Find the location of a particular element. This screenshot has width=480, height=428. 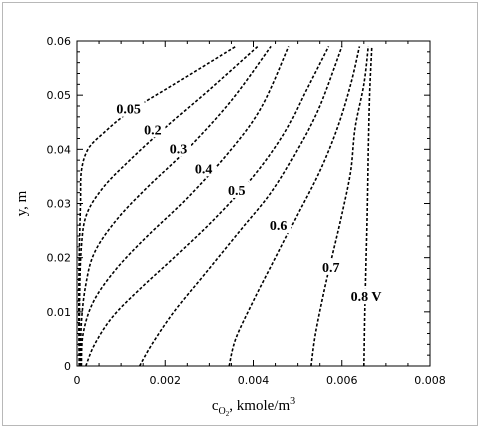

x-axis-title-sup: 3 is located at coordinates (292, 401).